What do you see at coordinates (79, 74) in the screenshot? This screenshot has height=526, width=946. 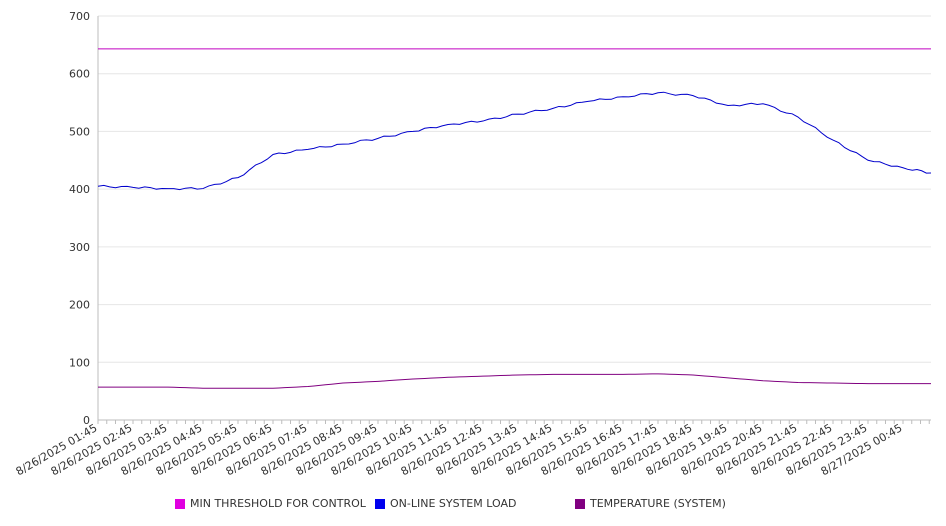 I see `y-tick-label: 600` at bounding box center [79, 74].